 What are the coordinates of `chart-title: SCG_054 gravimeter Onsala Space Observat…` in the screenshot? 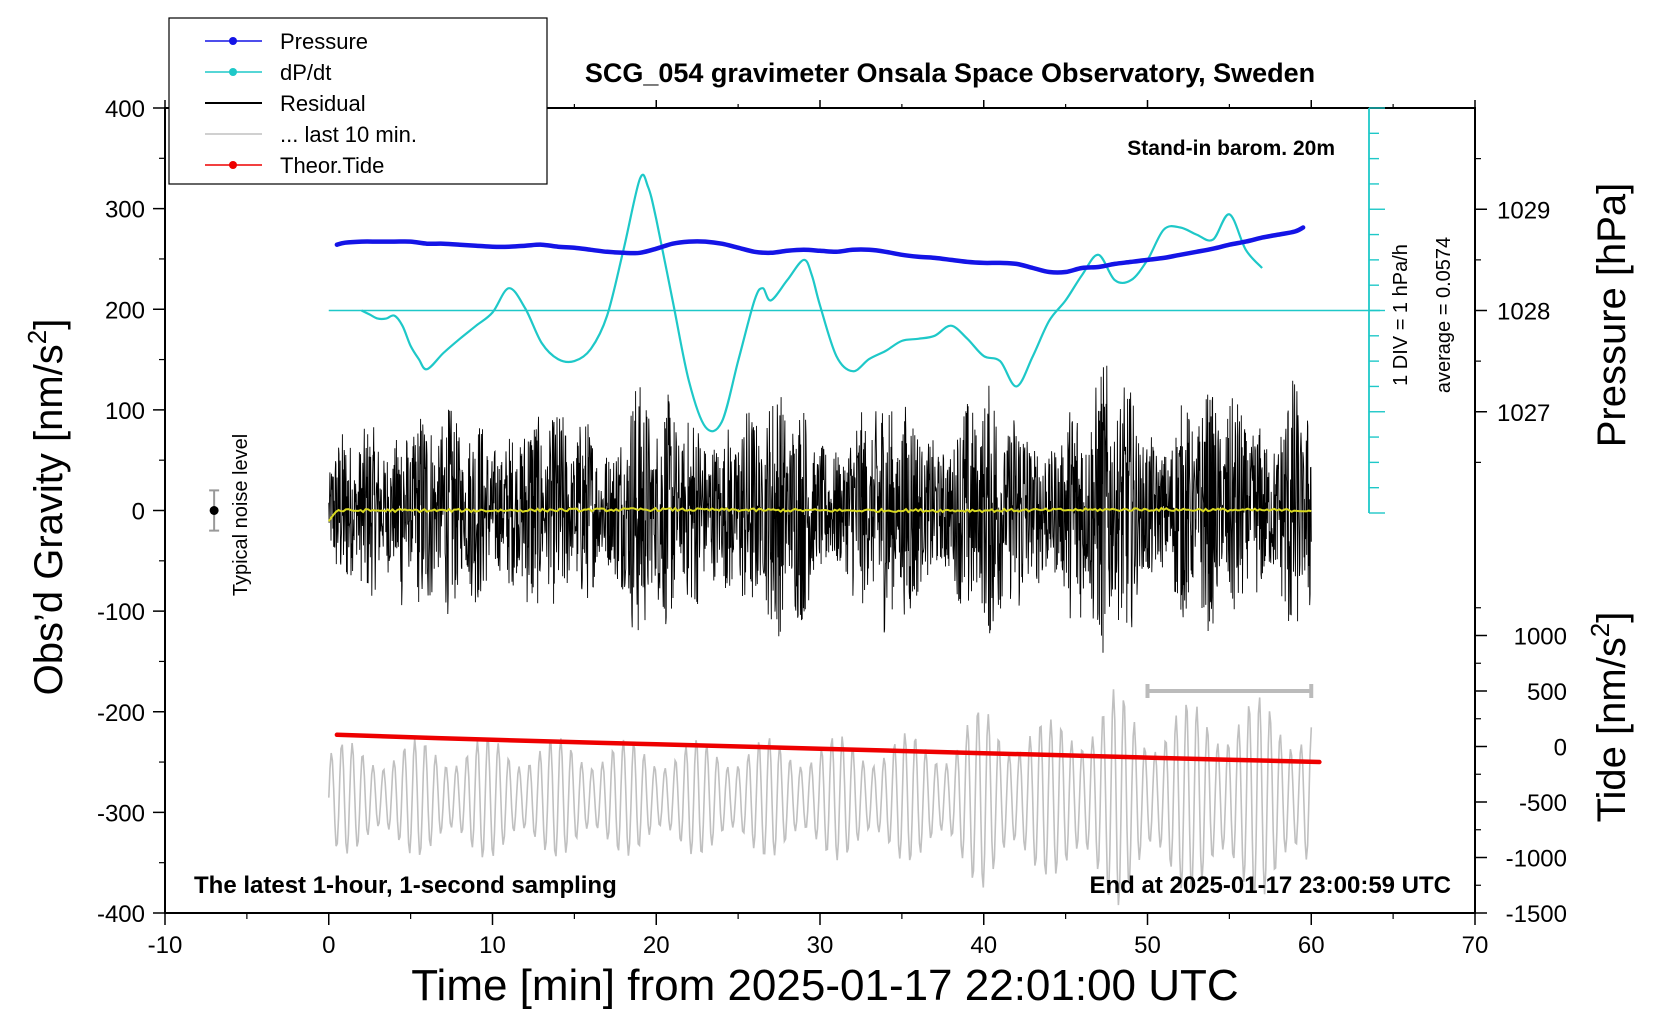 It's located at (950, 73).